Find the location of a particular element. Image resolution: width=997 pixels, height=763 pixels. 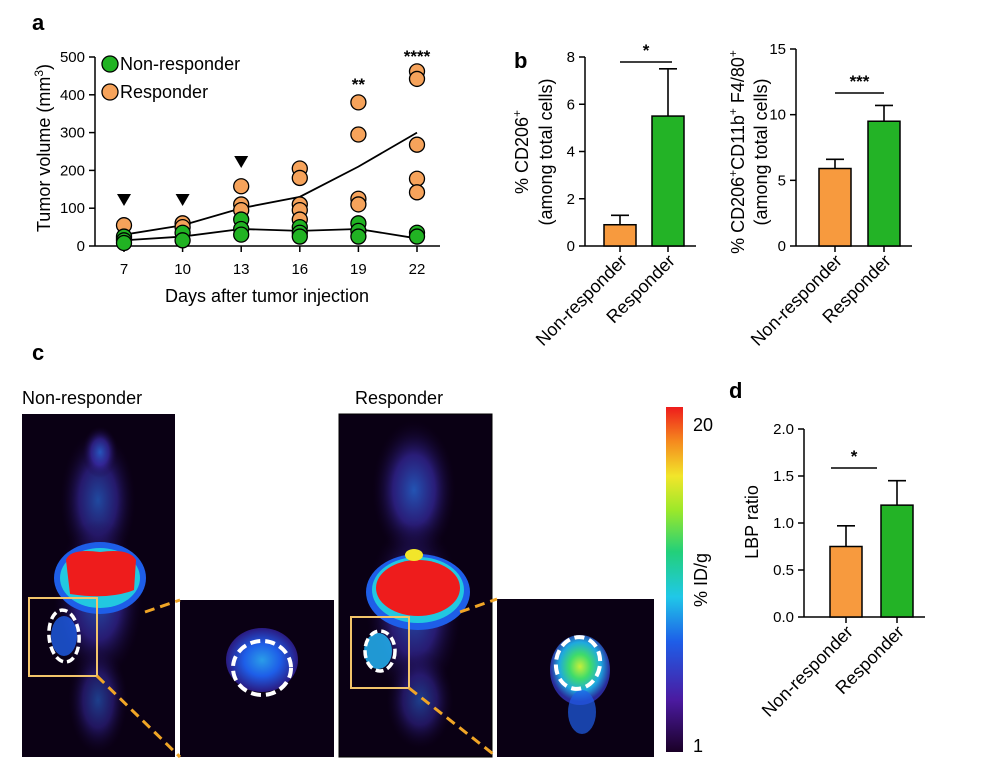

chart-d-y-tick-label: 0.5 is located at coordinates (783, 570).